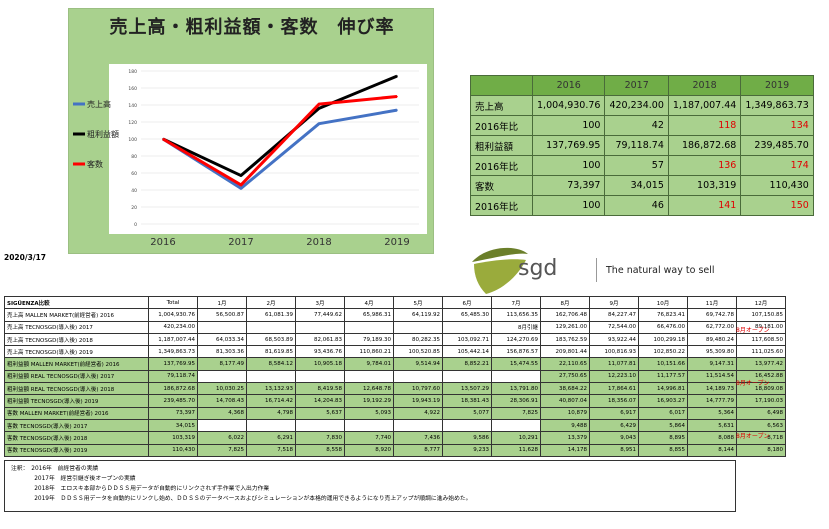 The image size is (829, 529). Describe the element at coordinates (761, 438) in the screenshot. I see `detail-cell: 8,718` at that location.